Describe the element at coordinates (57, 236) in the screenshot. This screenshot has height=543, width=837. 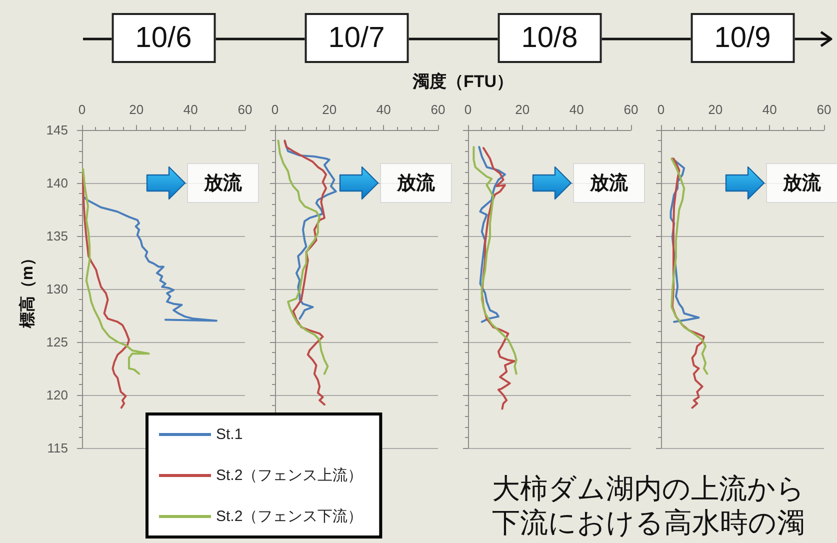
I see `y-tick-label: 135` at that location.